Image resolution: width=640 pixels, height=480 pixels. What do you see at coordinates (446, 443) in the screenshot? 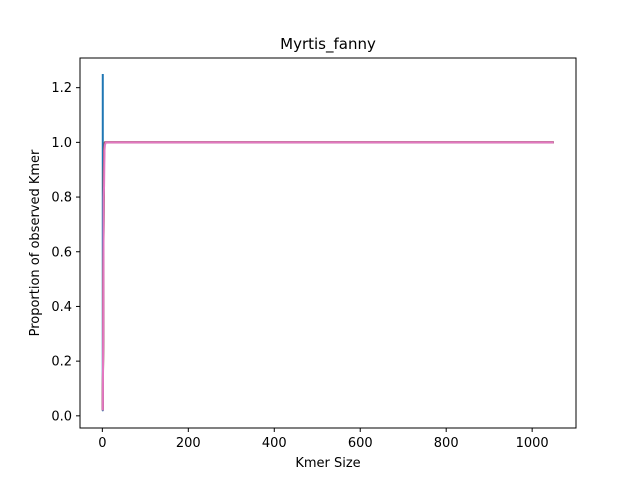
I see `x-tick-label: 800` at bounding box center [446, 443].